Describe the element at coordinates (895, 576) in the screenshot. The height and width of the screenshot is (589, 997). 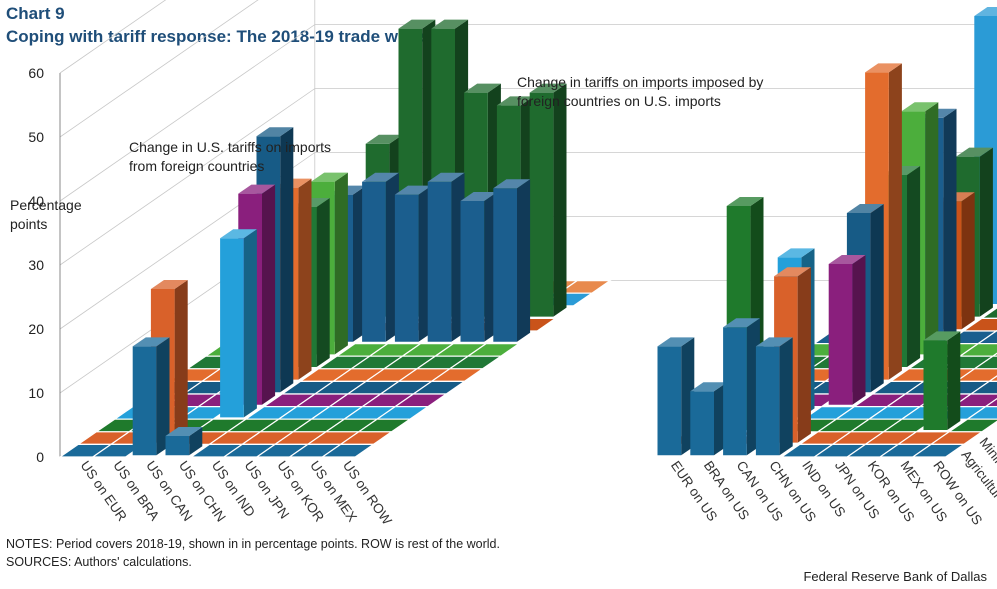
I see `credit: Federal Reserve Bank of Dallas` at that location.